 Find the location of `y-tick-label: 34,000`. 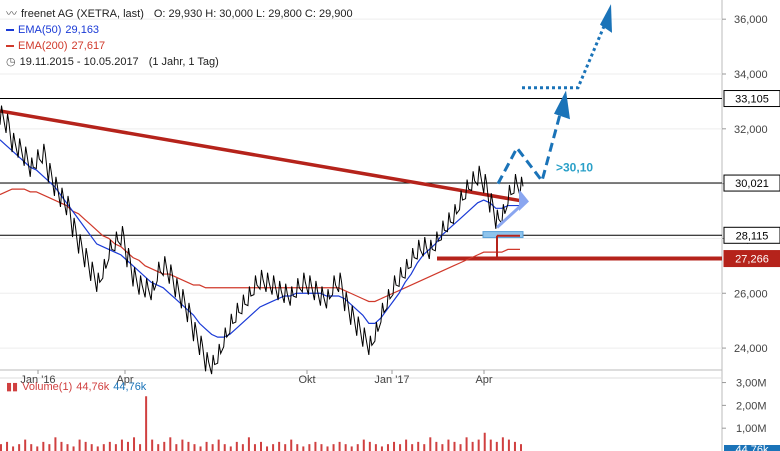

y-tick-label: 34,000 is located at coordinates (751, 75).